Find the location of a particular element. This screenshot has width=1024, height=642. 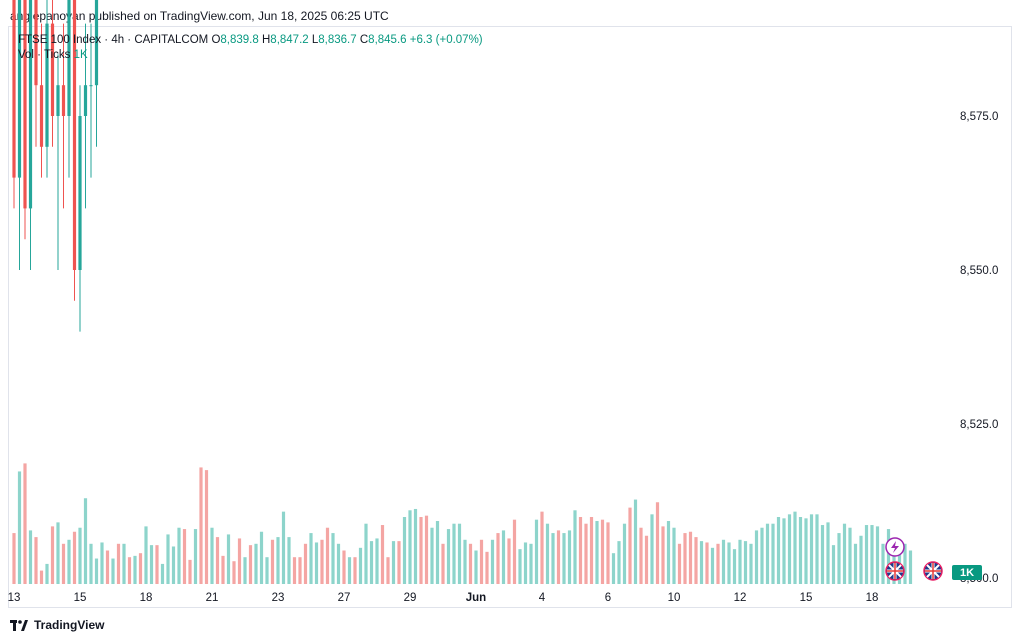

x-tick-label: 6 is located at coordinates (608, 598).